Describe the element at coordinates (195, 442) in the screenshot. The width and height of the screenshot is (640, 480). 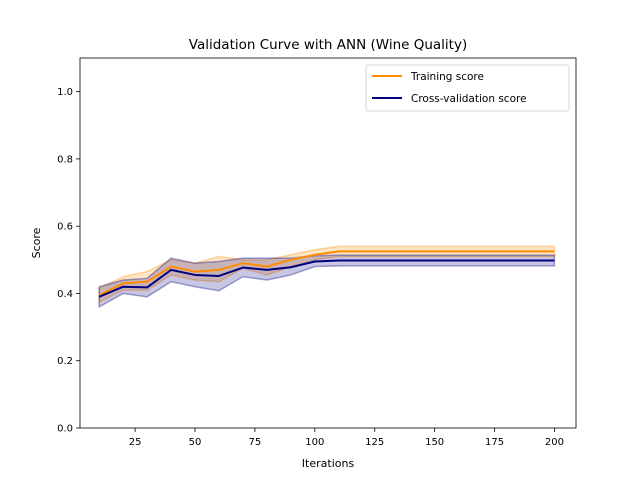
I see `x-tick-label: 50` at that location.